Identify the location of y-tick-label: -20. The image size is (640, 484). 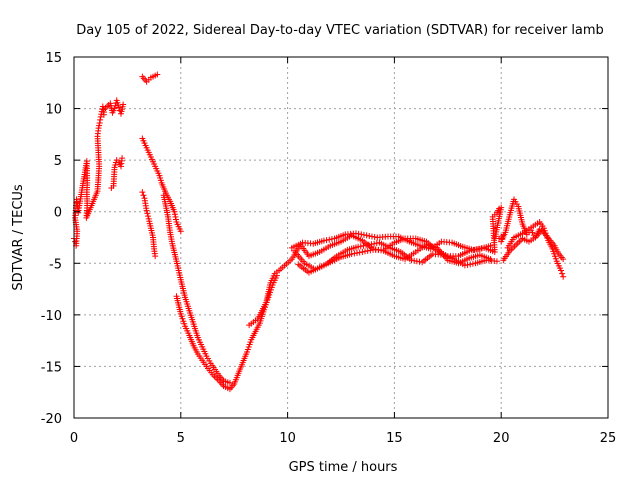
(51, 419).